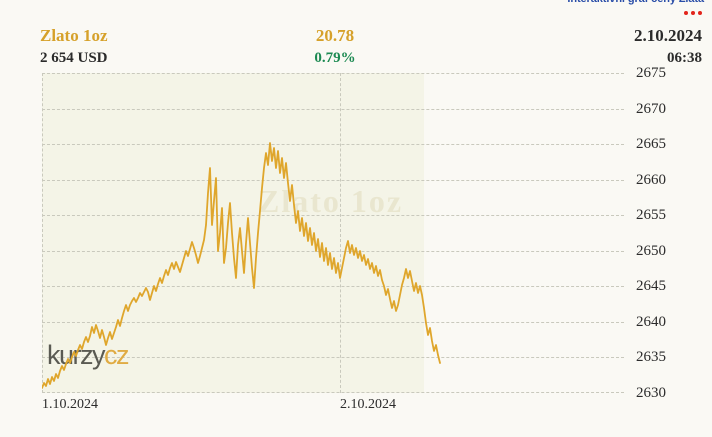 Image resolution: width=712 pixels, height=437 pixels. Describe the element at coordinates (651, 251) in the screenshot. I see `ytick-label-2650: 2650` at that location.